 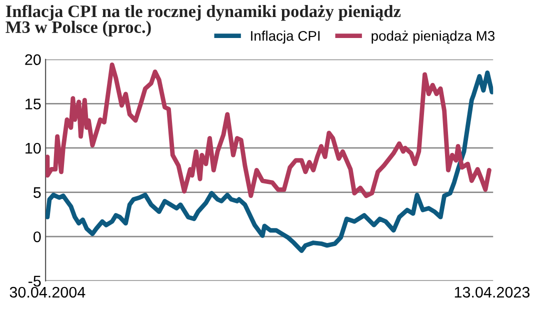 I want to click on y-tick-label: 15, so click(x=33, y=104).